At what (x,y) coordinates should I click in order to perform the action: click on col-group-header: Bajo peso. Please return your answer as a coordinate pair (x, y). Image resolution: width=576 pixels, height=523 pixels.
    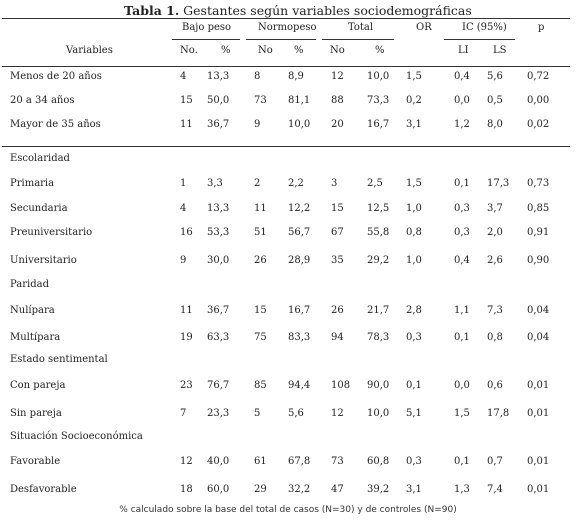
    Looking at the image, I should click on (207, 27).